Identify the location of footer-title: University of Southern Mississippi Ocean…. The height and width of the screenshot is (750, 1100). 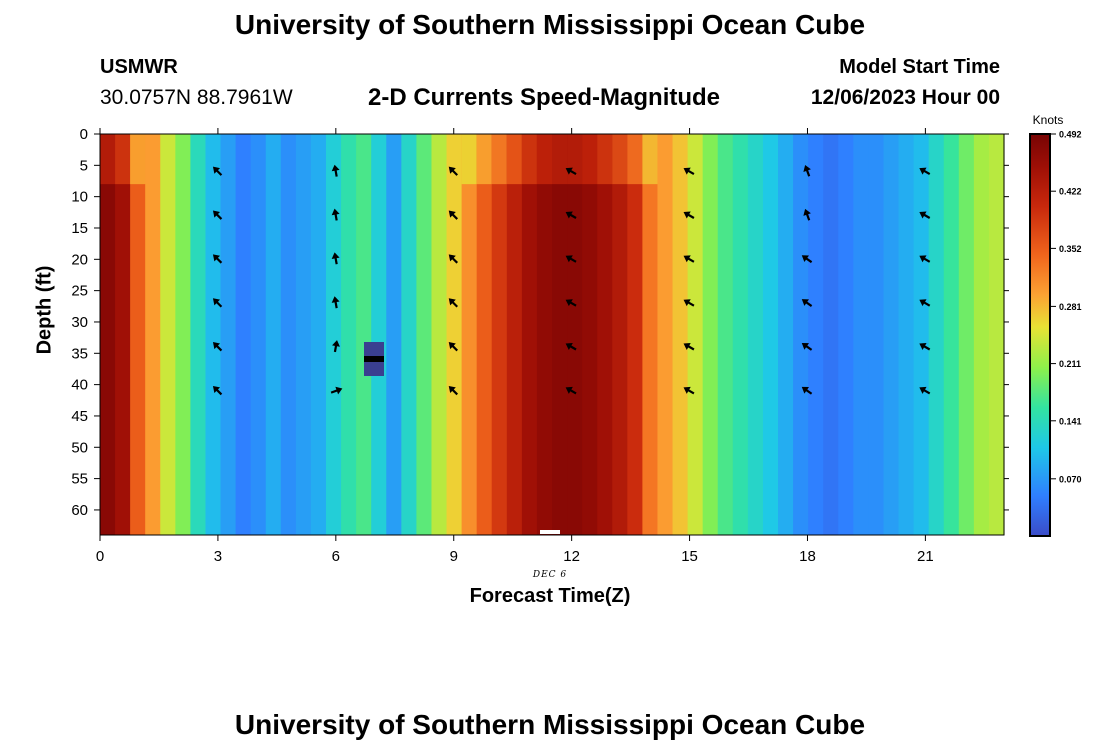
(550, 724).